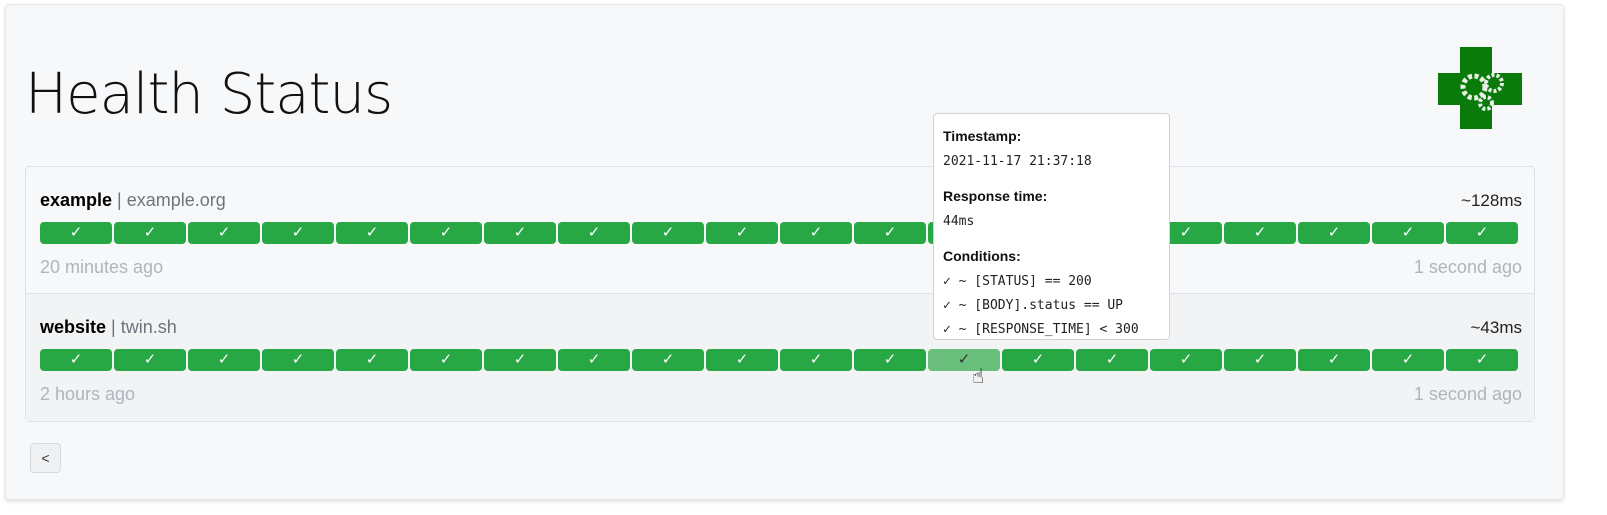 The height and width of the screenshot is (515, 1607). I want to click on service-title: website, so click(73, 327).